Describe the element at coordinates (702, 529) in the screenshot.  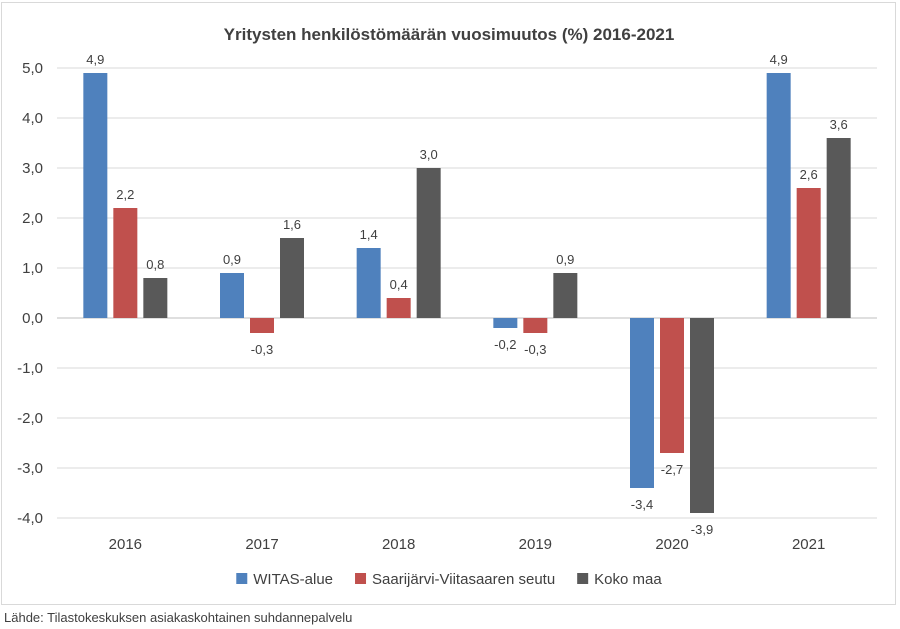
I see `data-label: -3,9` at that location.